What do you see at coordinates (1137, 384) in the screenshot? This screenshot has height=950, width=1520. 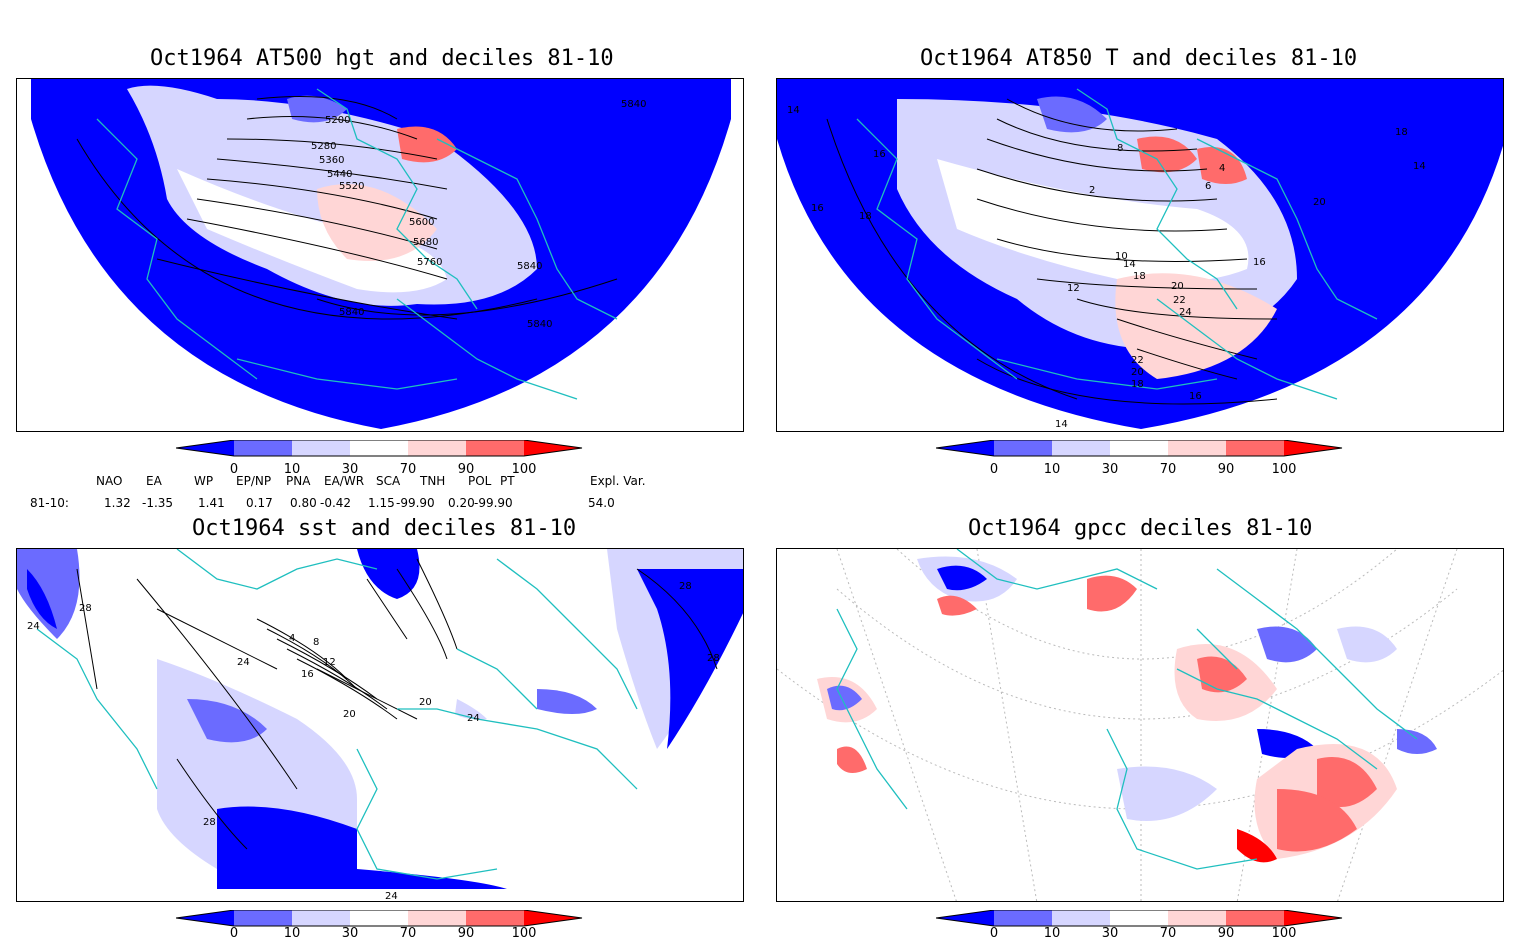 I see `contour-label-19: 18` at bounding box center [1137, 384].